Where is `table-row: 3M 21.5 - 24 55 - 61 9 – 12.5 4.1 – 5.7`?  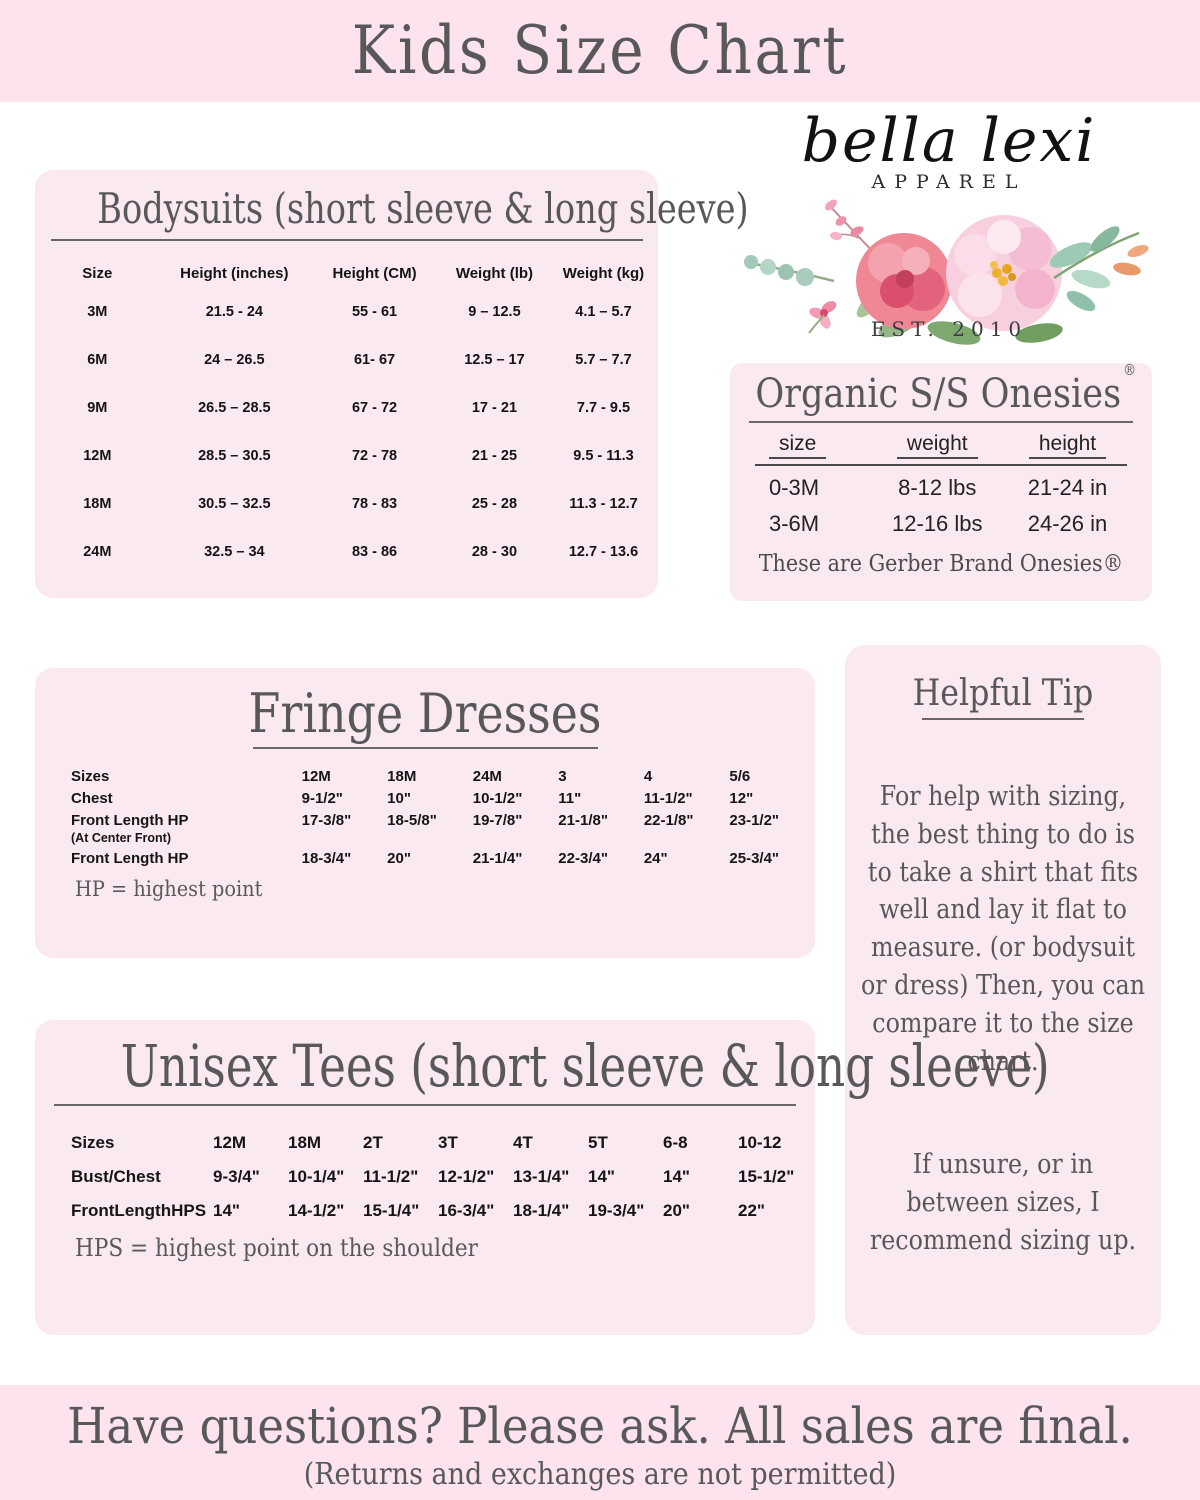 table-row: 3M 21.5 - 24 55 - 61 9 – 12.5 4.1 – 5.7 is located at coordinates (346, 312).